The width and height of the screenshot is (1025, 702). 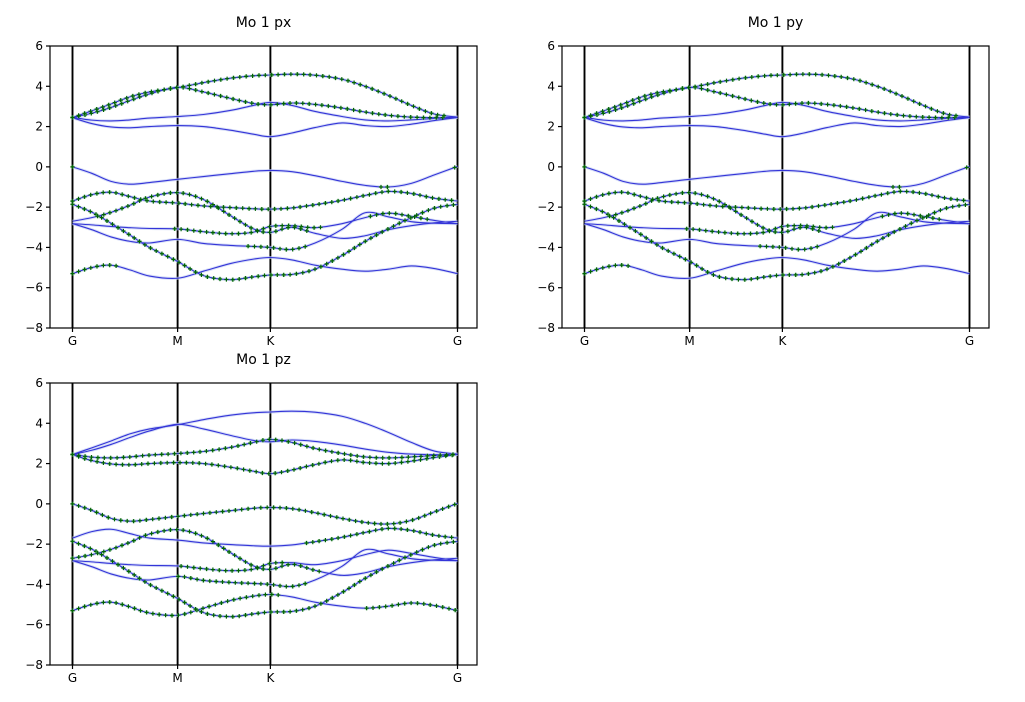 I want to click on band-lines, so click(x=265, y=514).